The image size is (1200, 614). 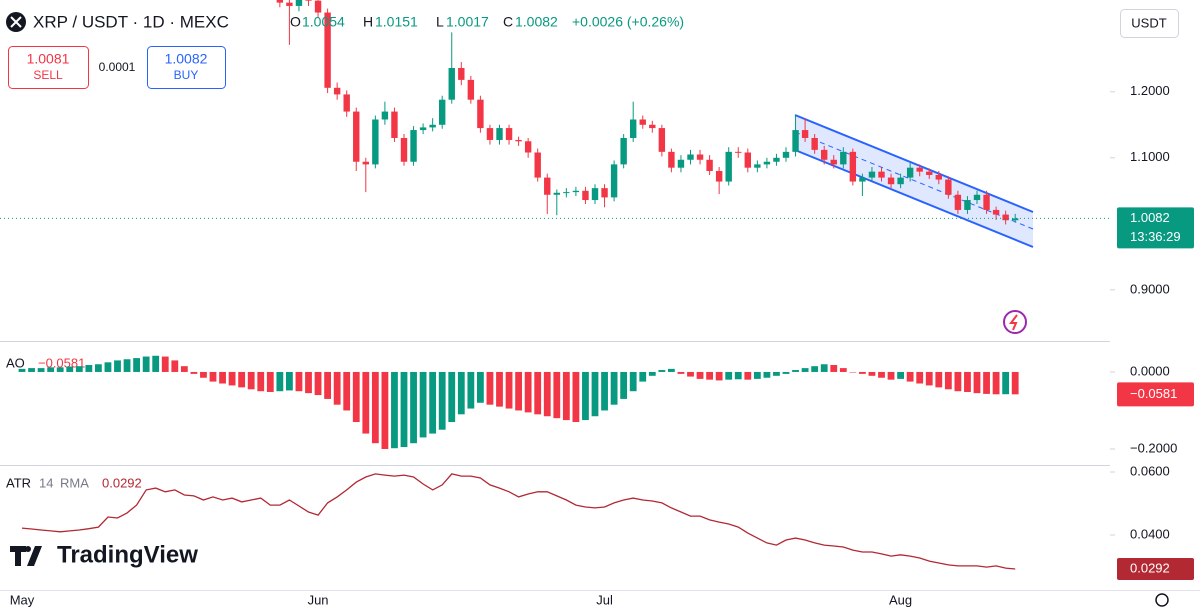 I want to click on y-tick-label: 0.0000, so click(x=1150, y=370).